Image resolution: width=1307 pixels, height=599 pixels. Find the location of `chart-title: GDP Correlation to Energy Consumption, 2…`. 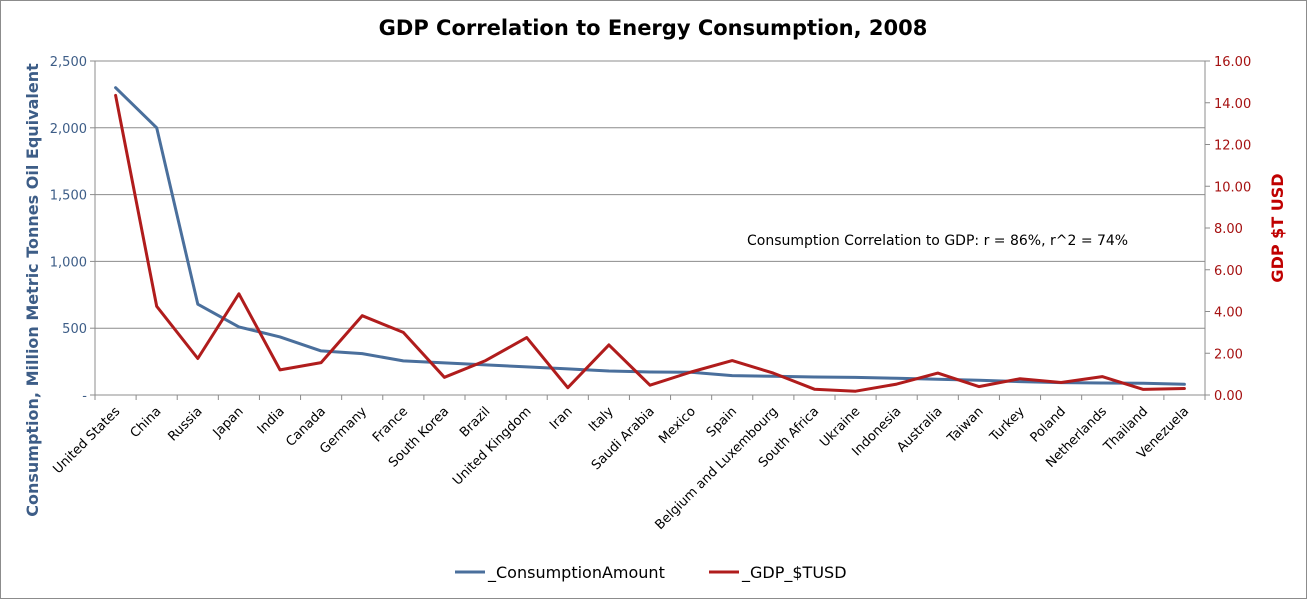

chart-title: GDP Correlation to Energy Consumption, 2… is located at coordinates (653, 28).